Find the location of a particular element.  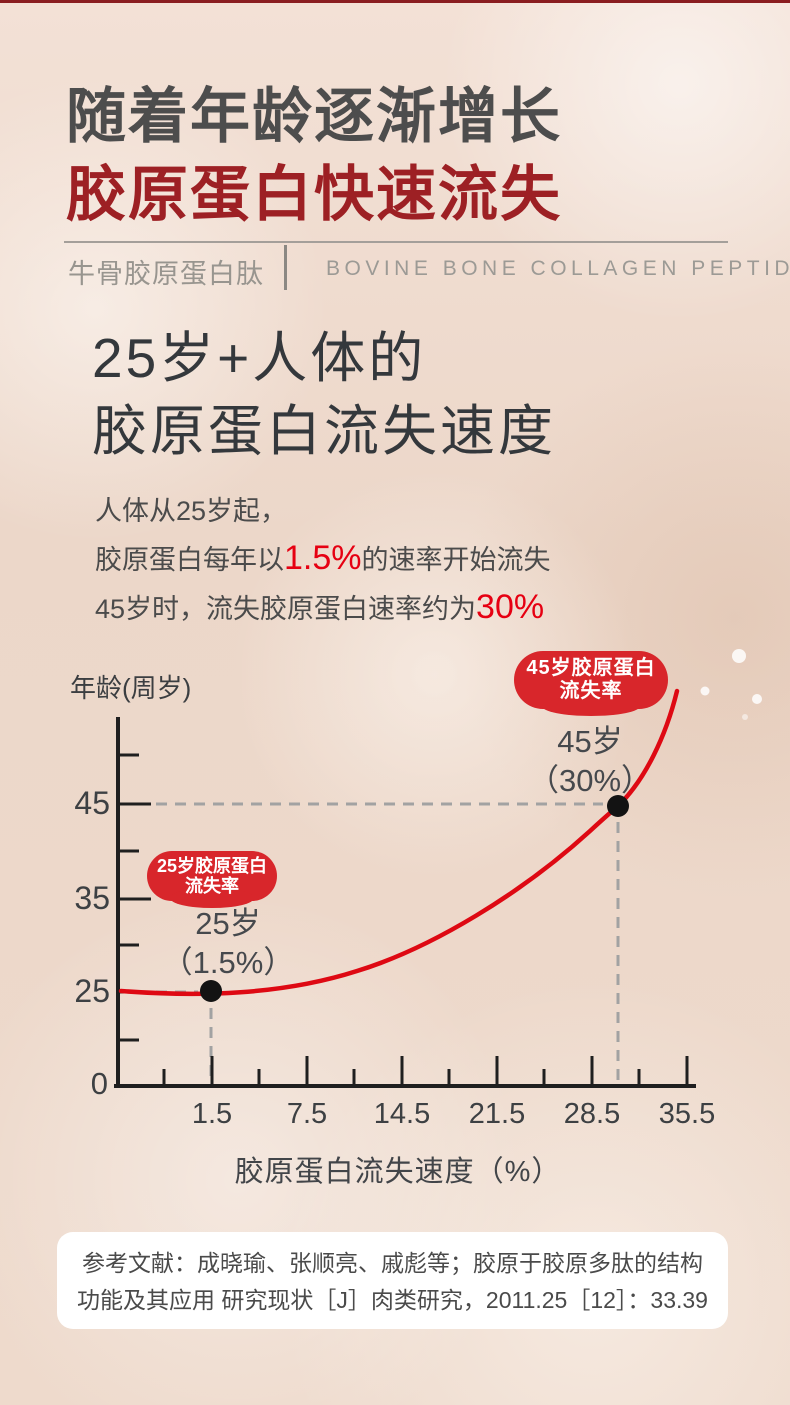

body-line3: 45岁时，流失胶原蛋白速率约为30% is located at coordinates (320, 607).